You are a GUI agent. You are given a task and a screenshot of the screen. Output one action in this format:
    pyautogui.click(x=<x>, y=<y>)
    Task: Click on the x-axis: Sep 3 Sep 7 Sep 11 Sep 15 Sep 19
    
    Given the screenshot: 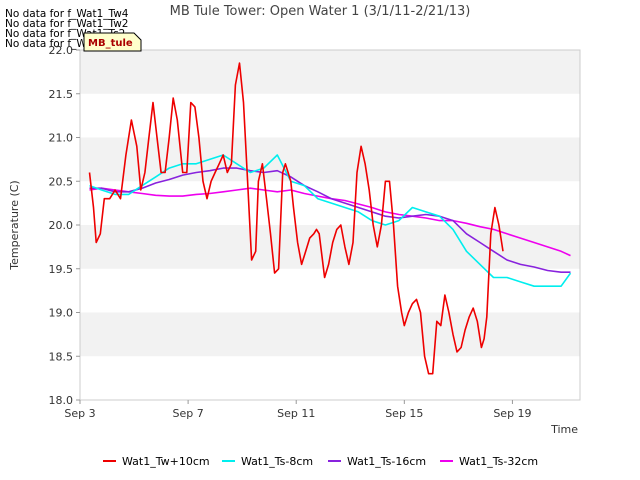 What is the action you would take?
    pyautogui.click(x=298, y=410)
    